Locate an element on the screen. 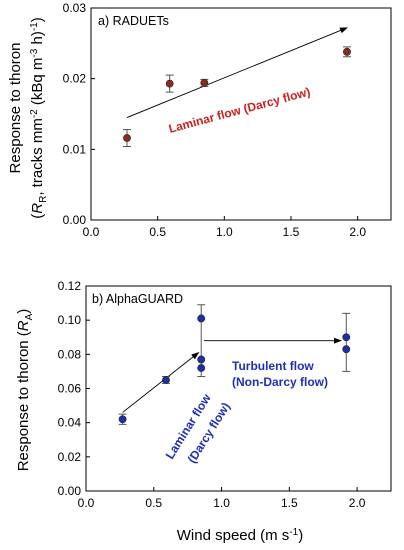 Image resolution: width=404 pixels, height=550 pixels. panel-b-xtick-label: 0.0 is located at coordinates (86, 503).